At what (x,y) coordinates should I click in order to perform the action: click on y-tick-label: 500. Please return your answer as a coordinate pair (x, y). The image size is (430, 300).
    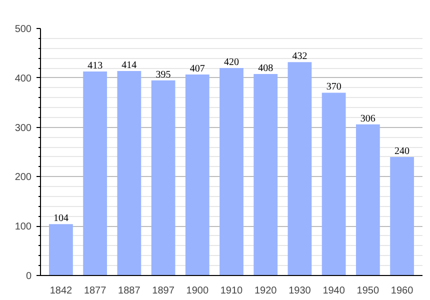
    Looking at the image, I should click on (23, 29).